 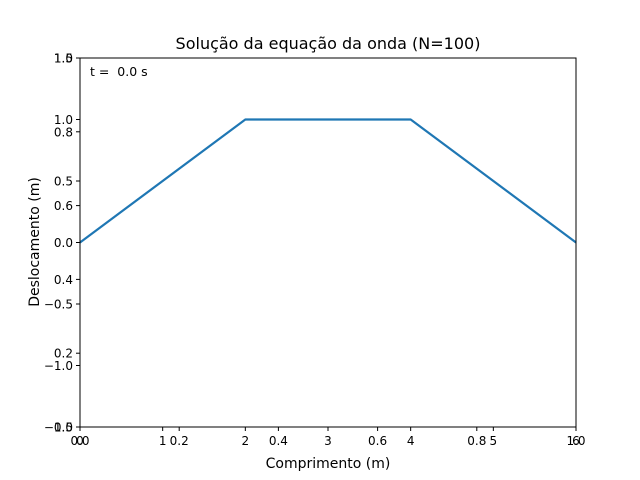 What do you see at coordinates (63, 428) in the screenshot?
I see `overlay-y-tick-label: 0.0` at bounding box center [63, 428].